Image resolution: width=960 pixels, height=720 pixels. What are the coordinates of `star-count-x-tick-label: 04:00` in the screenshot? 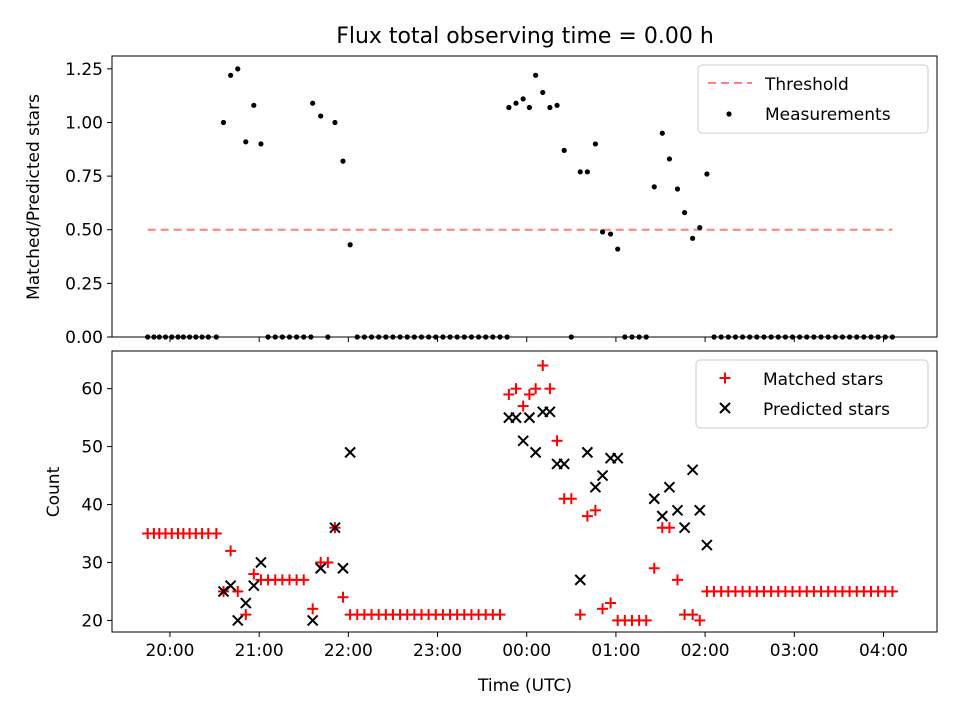 It's located at (883, 651).